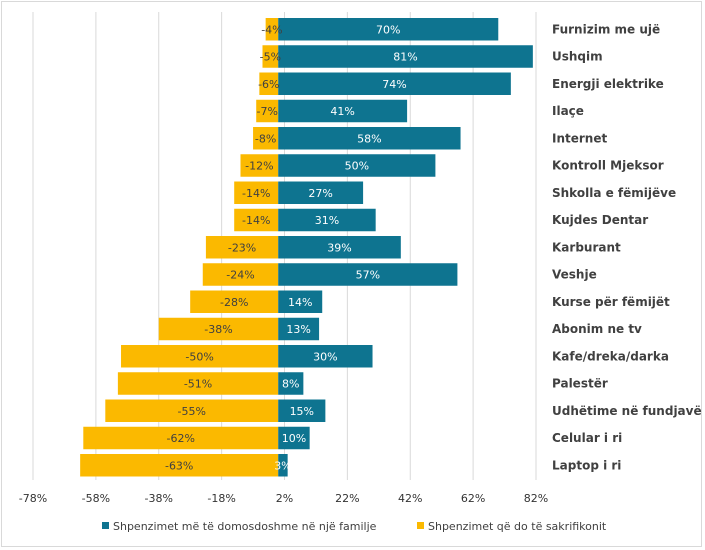  I want to click on data-label-sacrifice: -38%, so click(218, 329).